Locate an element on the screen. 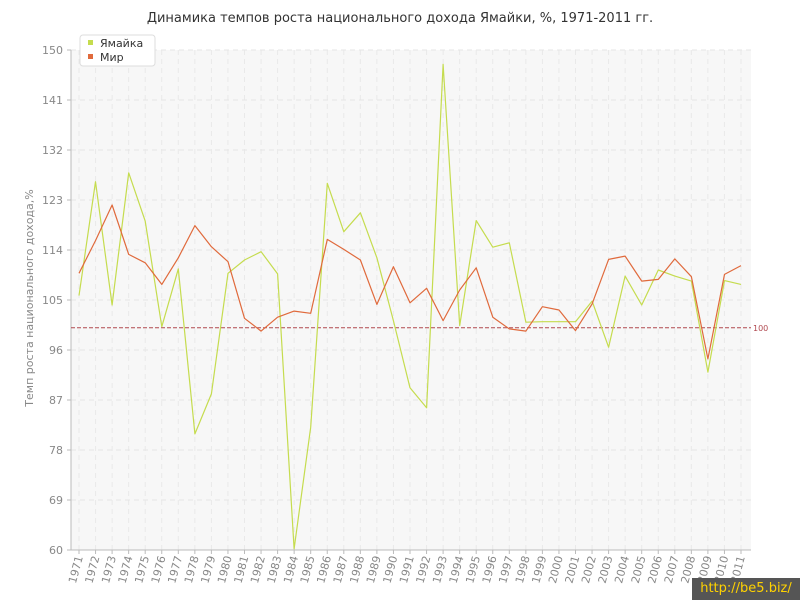 The image size is (800, 600). legend-label-jamaica: Ямайка is located at coordinates (121, 43).